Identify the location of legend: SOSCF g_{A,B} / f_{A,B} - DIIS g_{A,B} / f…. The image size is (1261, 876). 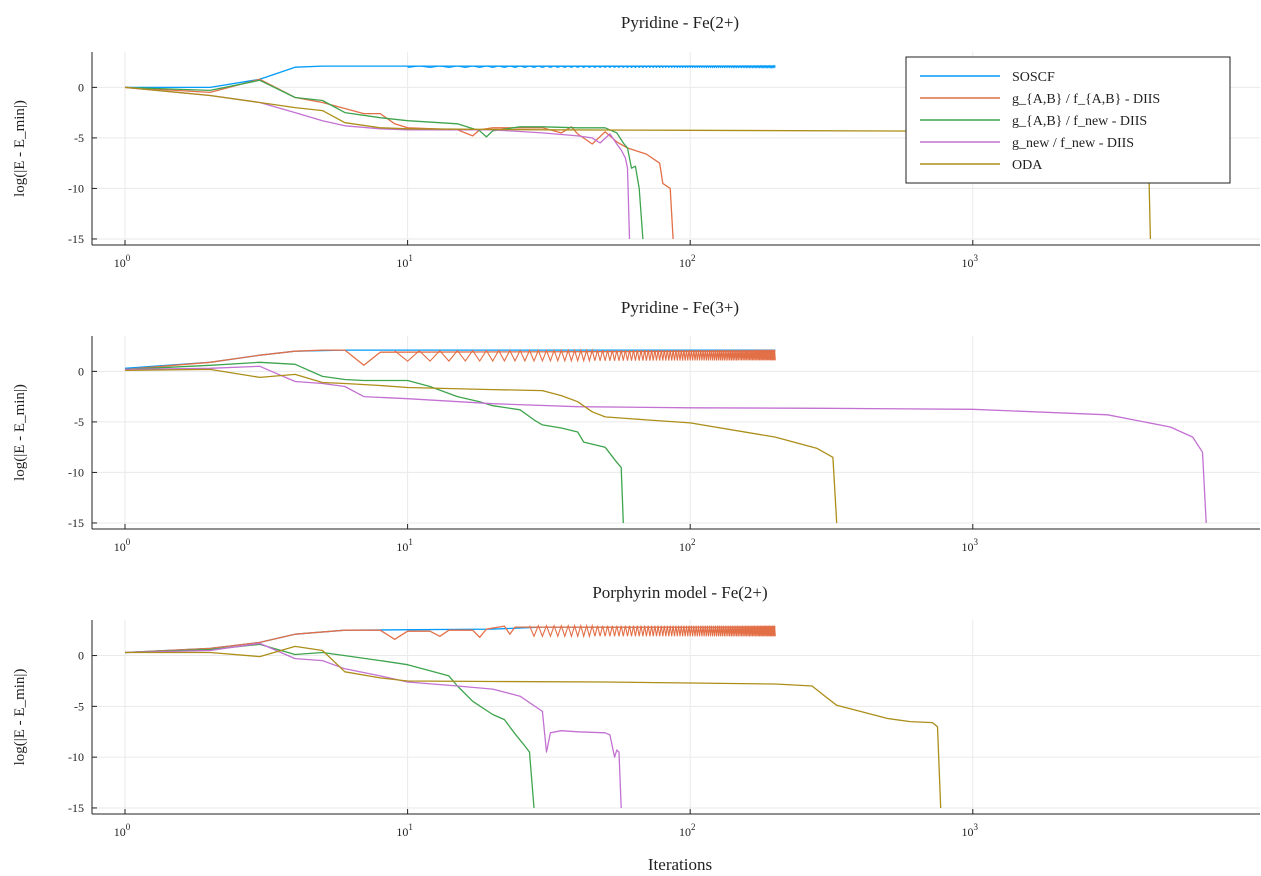
(1068, 120).